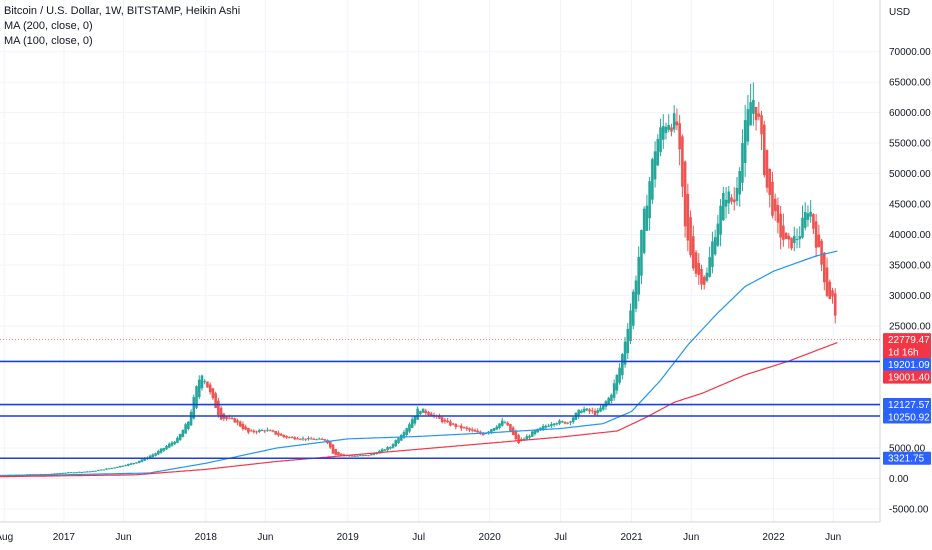 The image size is (932, 550). Describe the element at coordinates (48, 26) in the screenshot. I see `legend-ma200: MA (200, close, 0)` at that location.